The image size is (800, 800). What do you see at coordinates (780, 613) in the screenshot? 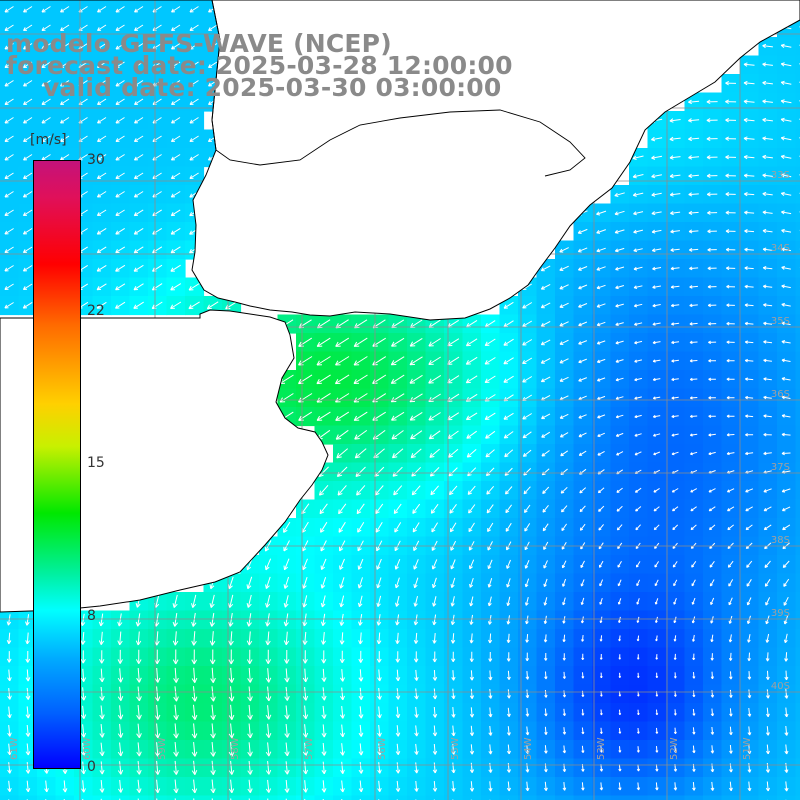
I see `lat-label: 39S` at bounding box center [780, 613].